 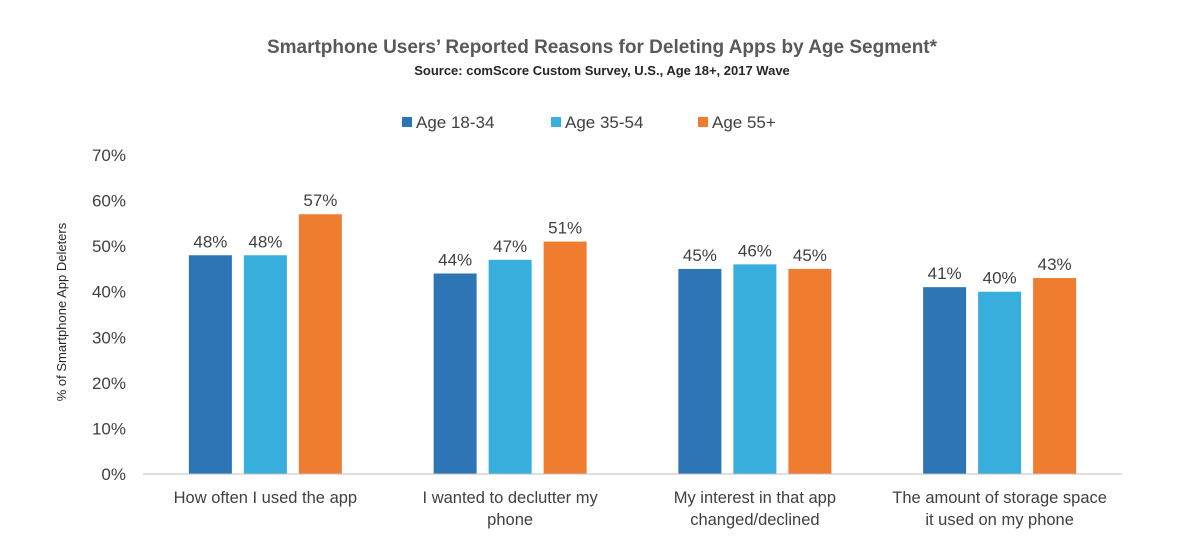 What do you see at coordinates (109, 337) in the screenshot?
I see `y-tick-label: 30%` at bounding box center [109, 337].